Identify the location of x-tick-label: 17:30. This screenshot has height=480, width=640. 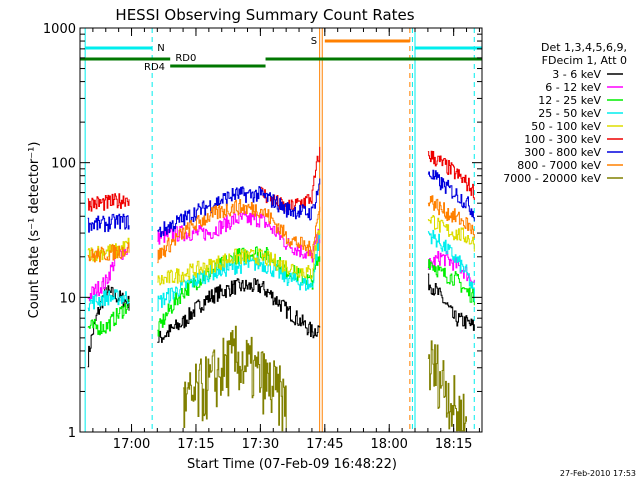
(260, 444).